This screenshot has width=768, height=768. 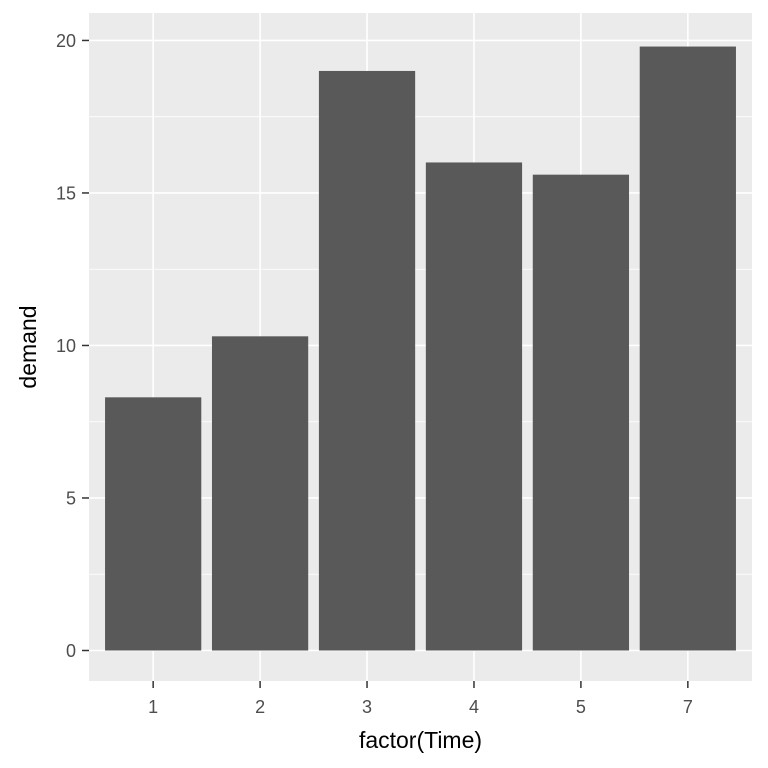 I want to click on x-axis-ticks: 1 2 3 4 5 7, so click(x=420, y=699).